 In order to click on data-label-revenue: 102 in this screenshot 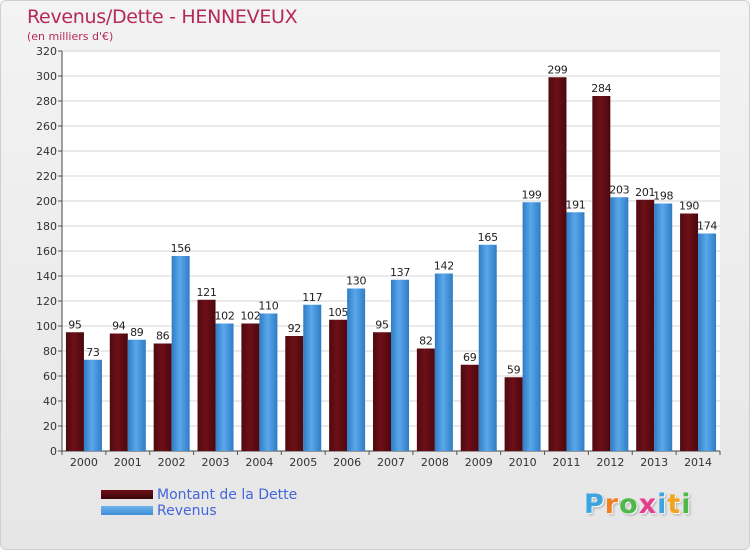, I will do `click(224, 316)`.